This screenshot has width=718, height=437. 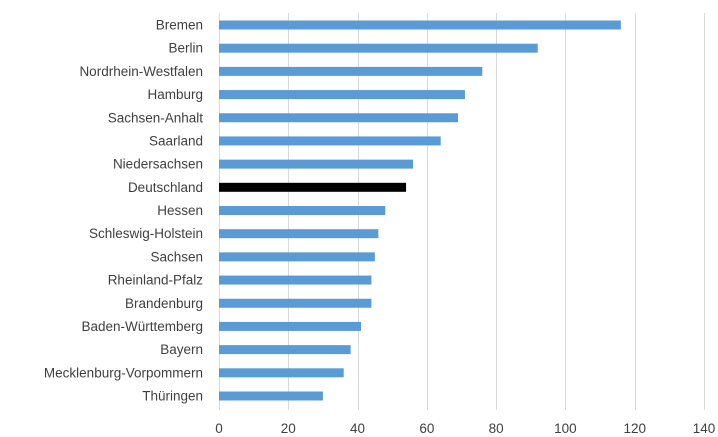 I want to click on bar-sachsen-anhalt, so click(x=339, y=118).